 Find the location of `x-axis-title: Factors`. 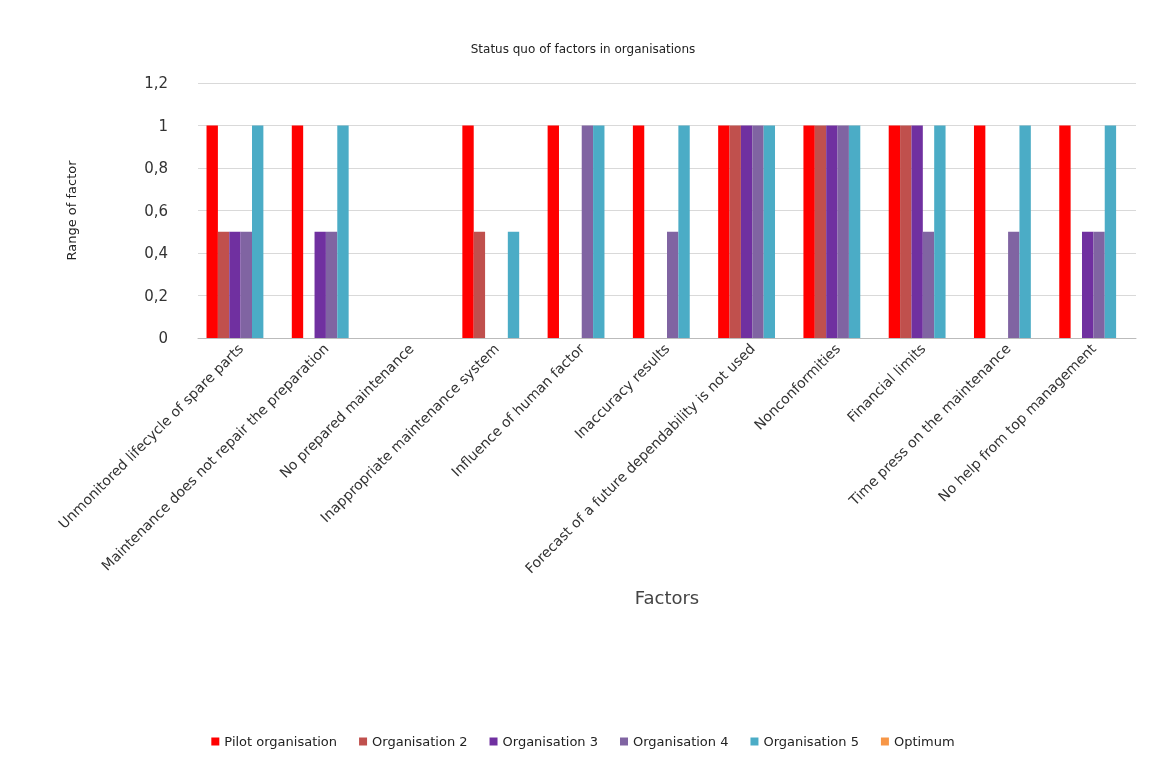

x-axis-title: Factors is located at coordinates (667, 597).